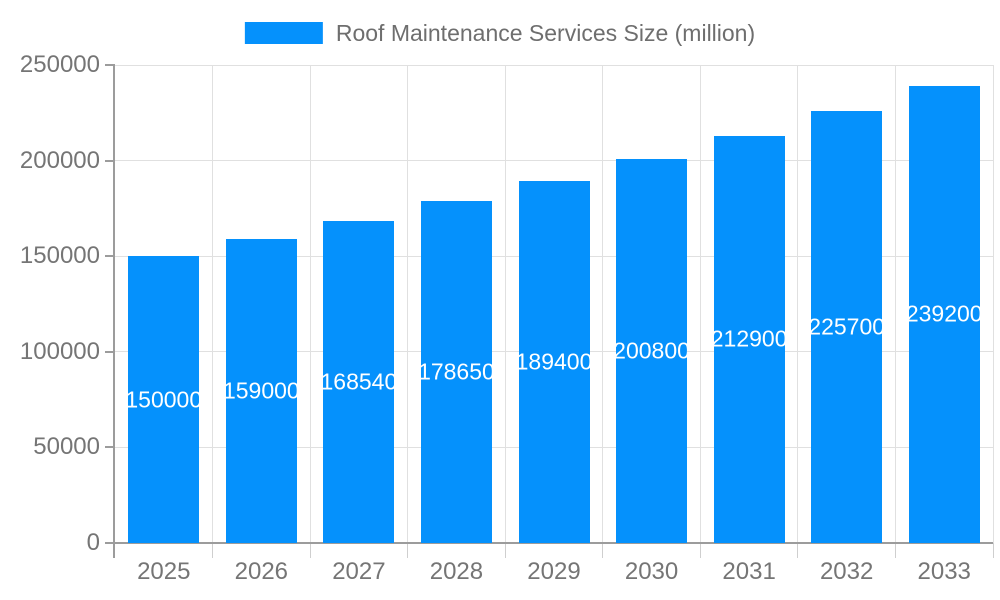 Image resolution: width=1000 pixels, height=600 pixels. I want to click on y-tick-label: 0, so click(93, 542).